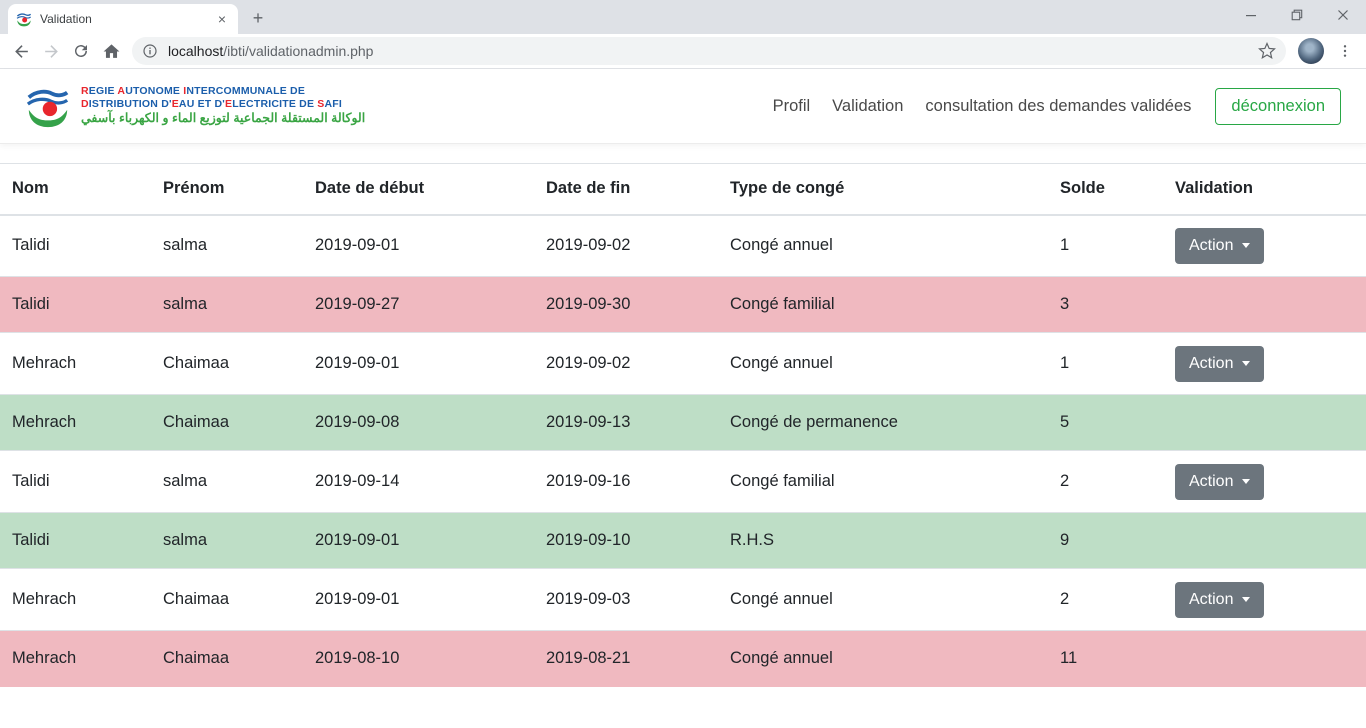  What do you see at coordinates (1105, 658) in the screenshot?
I see `cell-solde: 11` at bounding box center [1105, 658].